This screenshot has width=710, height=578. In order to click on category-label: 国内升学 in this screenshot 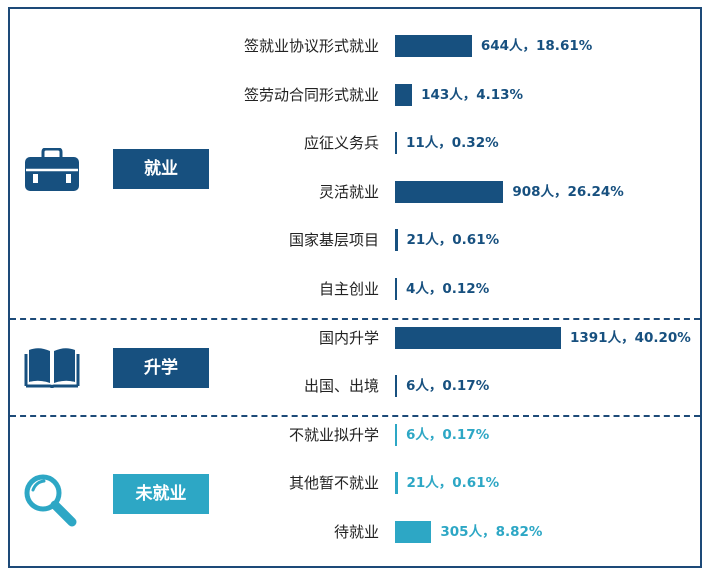, I will do `click(348, 338)`.